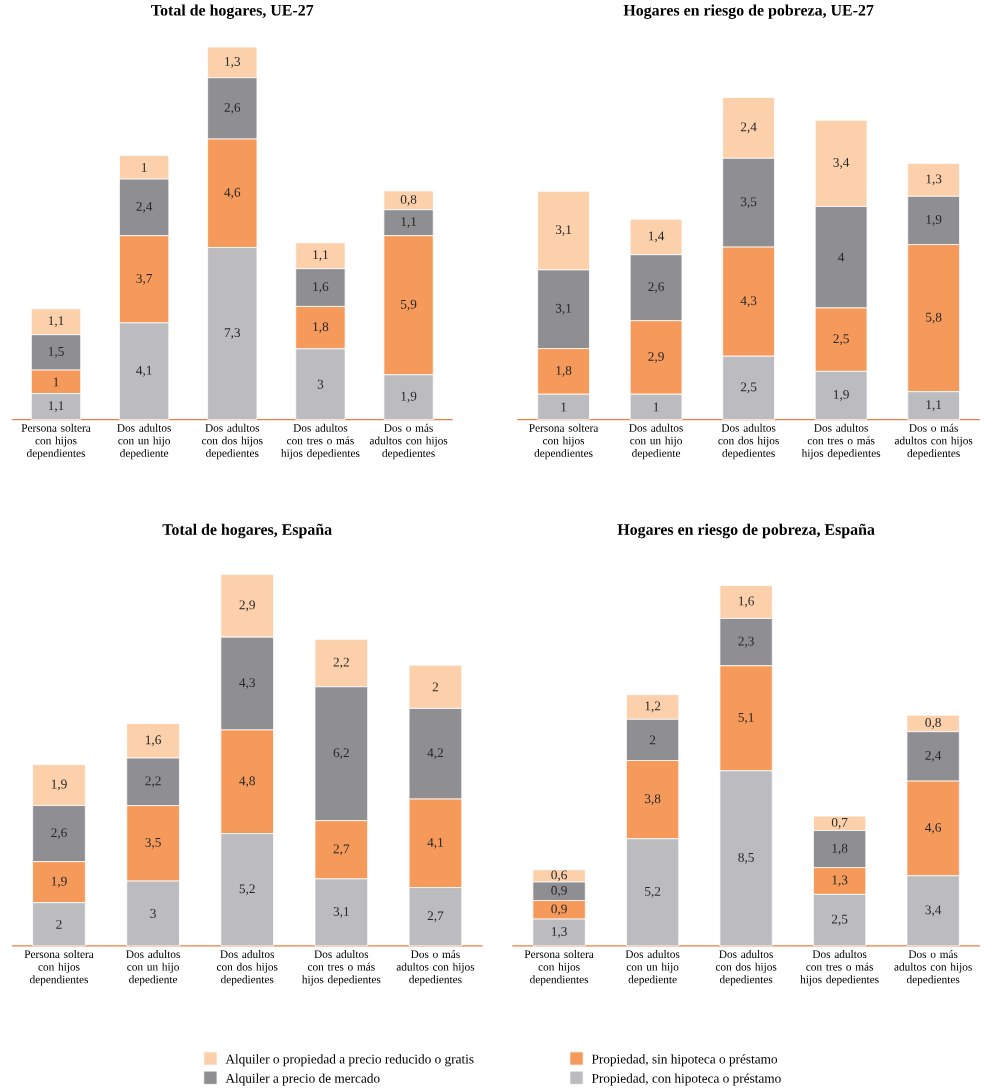  I want to click on data-label: 4,8, so click(247, 782).